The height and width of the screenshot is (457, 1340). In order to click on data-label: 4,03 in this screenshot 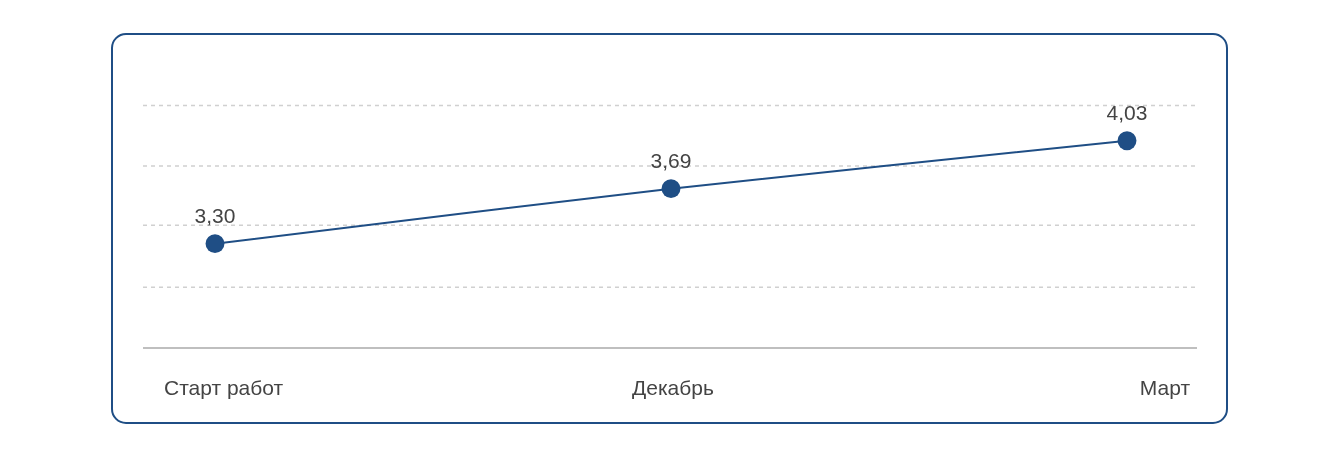, I will do `click(1127, 112)`.